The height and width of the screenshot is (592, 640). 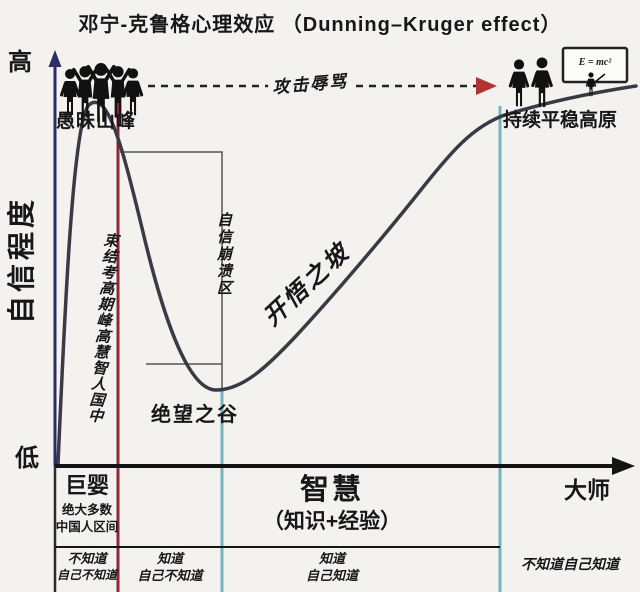 What do you see at coordinates (96, 121) in the screenshot?
I see `peak-label: 愚昧山峰` at bounding box center [96, 121].